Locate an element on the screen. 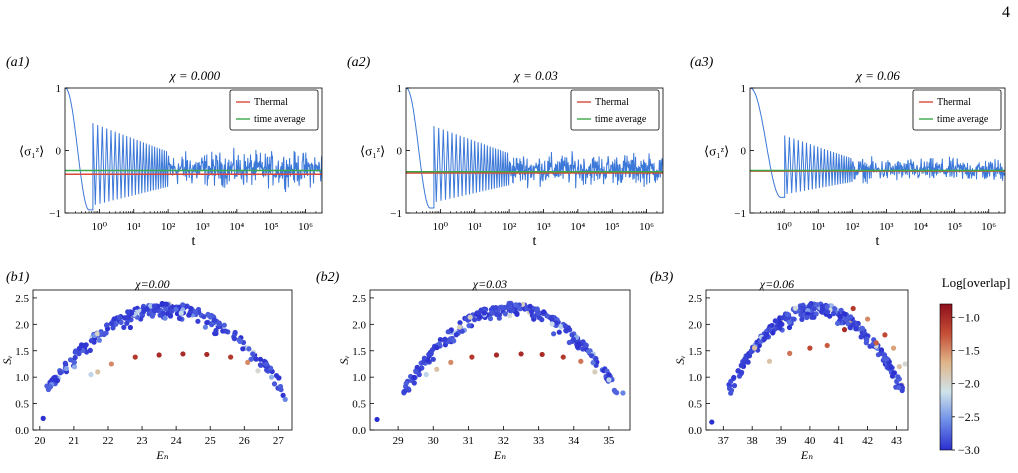  colorbar-title: Log[overlap] is located at coordinates (976, 282).